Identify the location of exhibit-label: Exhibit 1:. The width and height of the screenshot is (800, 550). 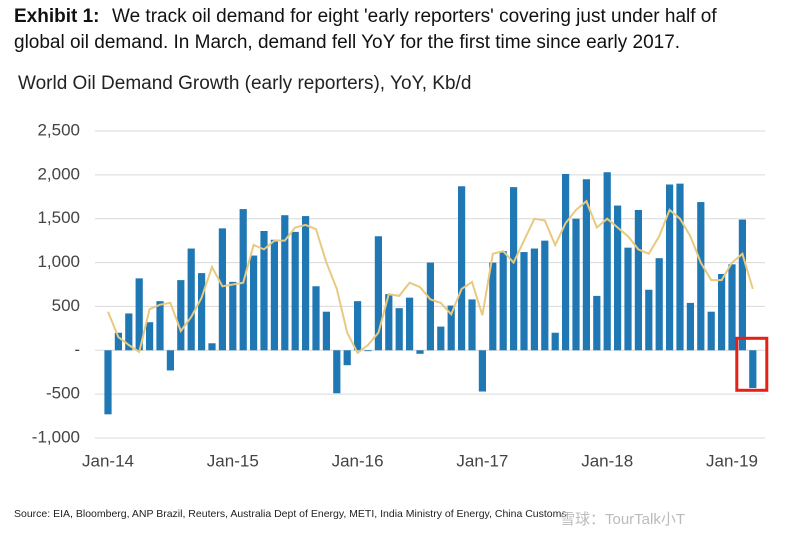
(57, 16).